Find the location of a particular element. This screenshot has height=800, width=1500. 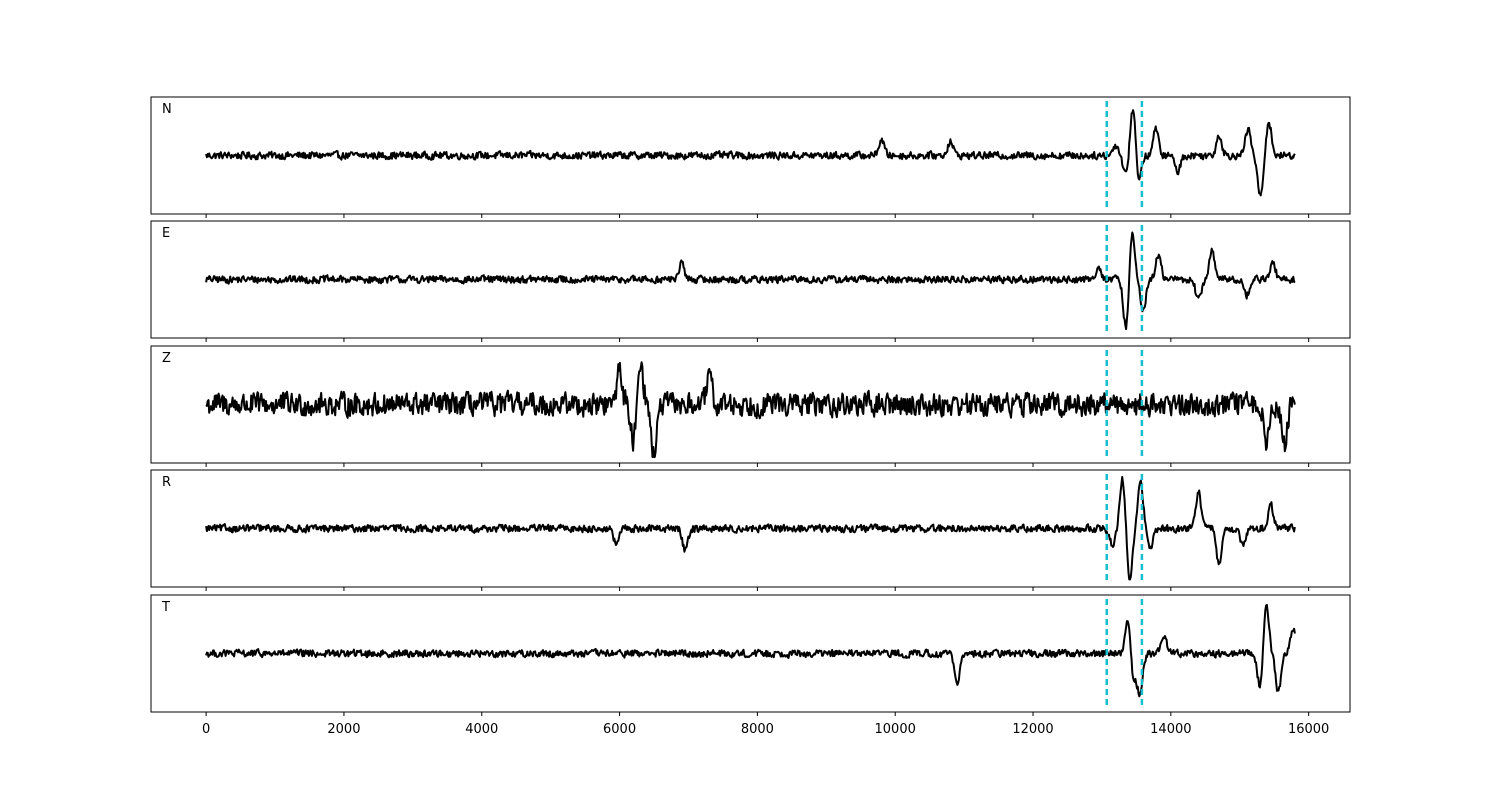

panel-label: N is located at coordinates (167, 109).